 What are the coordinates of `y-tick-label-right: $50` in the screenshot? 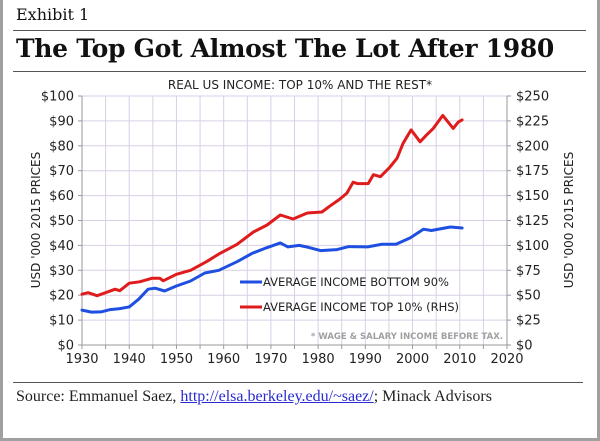 It's located at (528, 296).